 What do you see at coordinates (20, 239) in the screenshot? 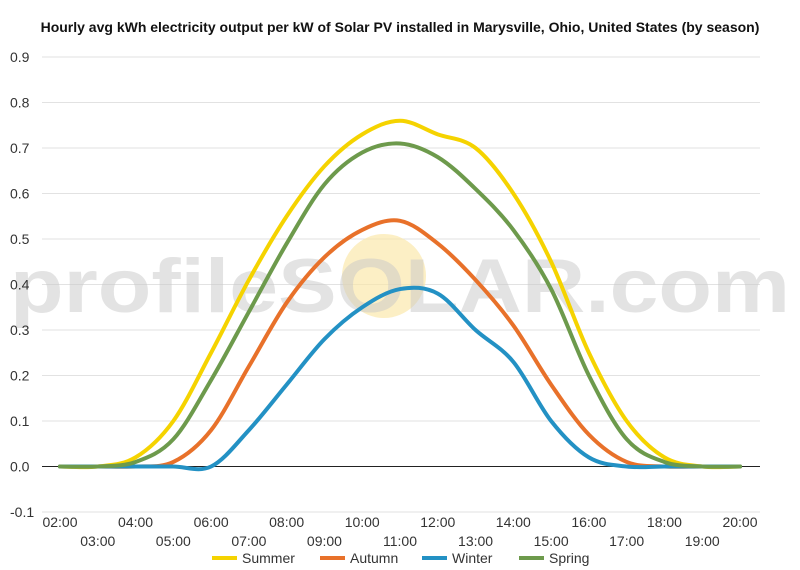
I see `y-tick-label: 0.5` at bounding box center [20, 239].